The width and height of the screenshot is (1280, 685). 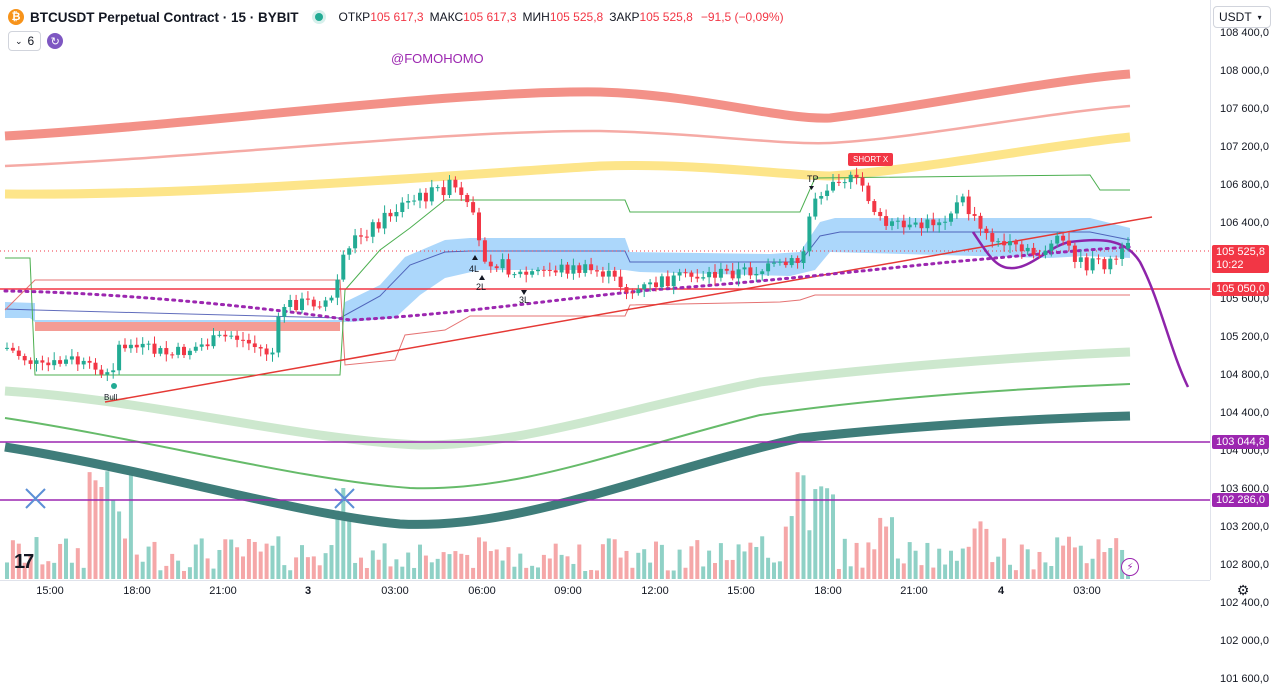 What do you see at coordinates (111, 397) in the screenshot?
I see `bull-label: Bull` at bounding box center [111, 397].